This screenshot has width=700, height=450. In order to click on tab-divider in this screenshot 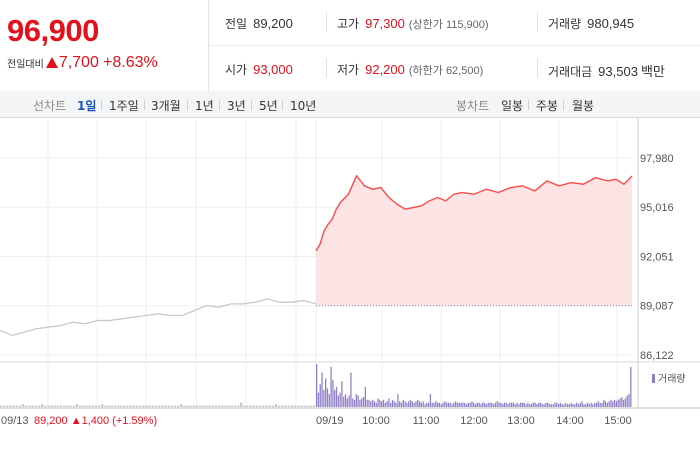, I will do `click(282, 105)`.